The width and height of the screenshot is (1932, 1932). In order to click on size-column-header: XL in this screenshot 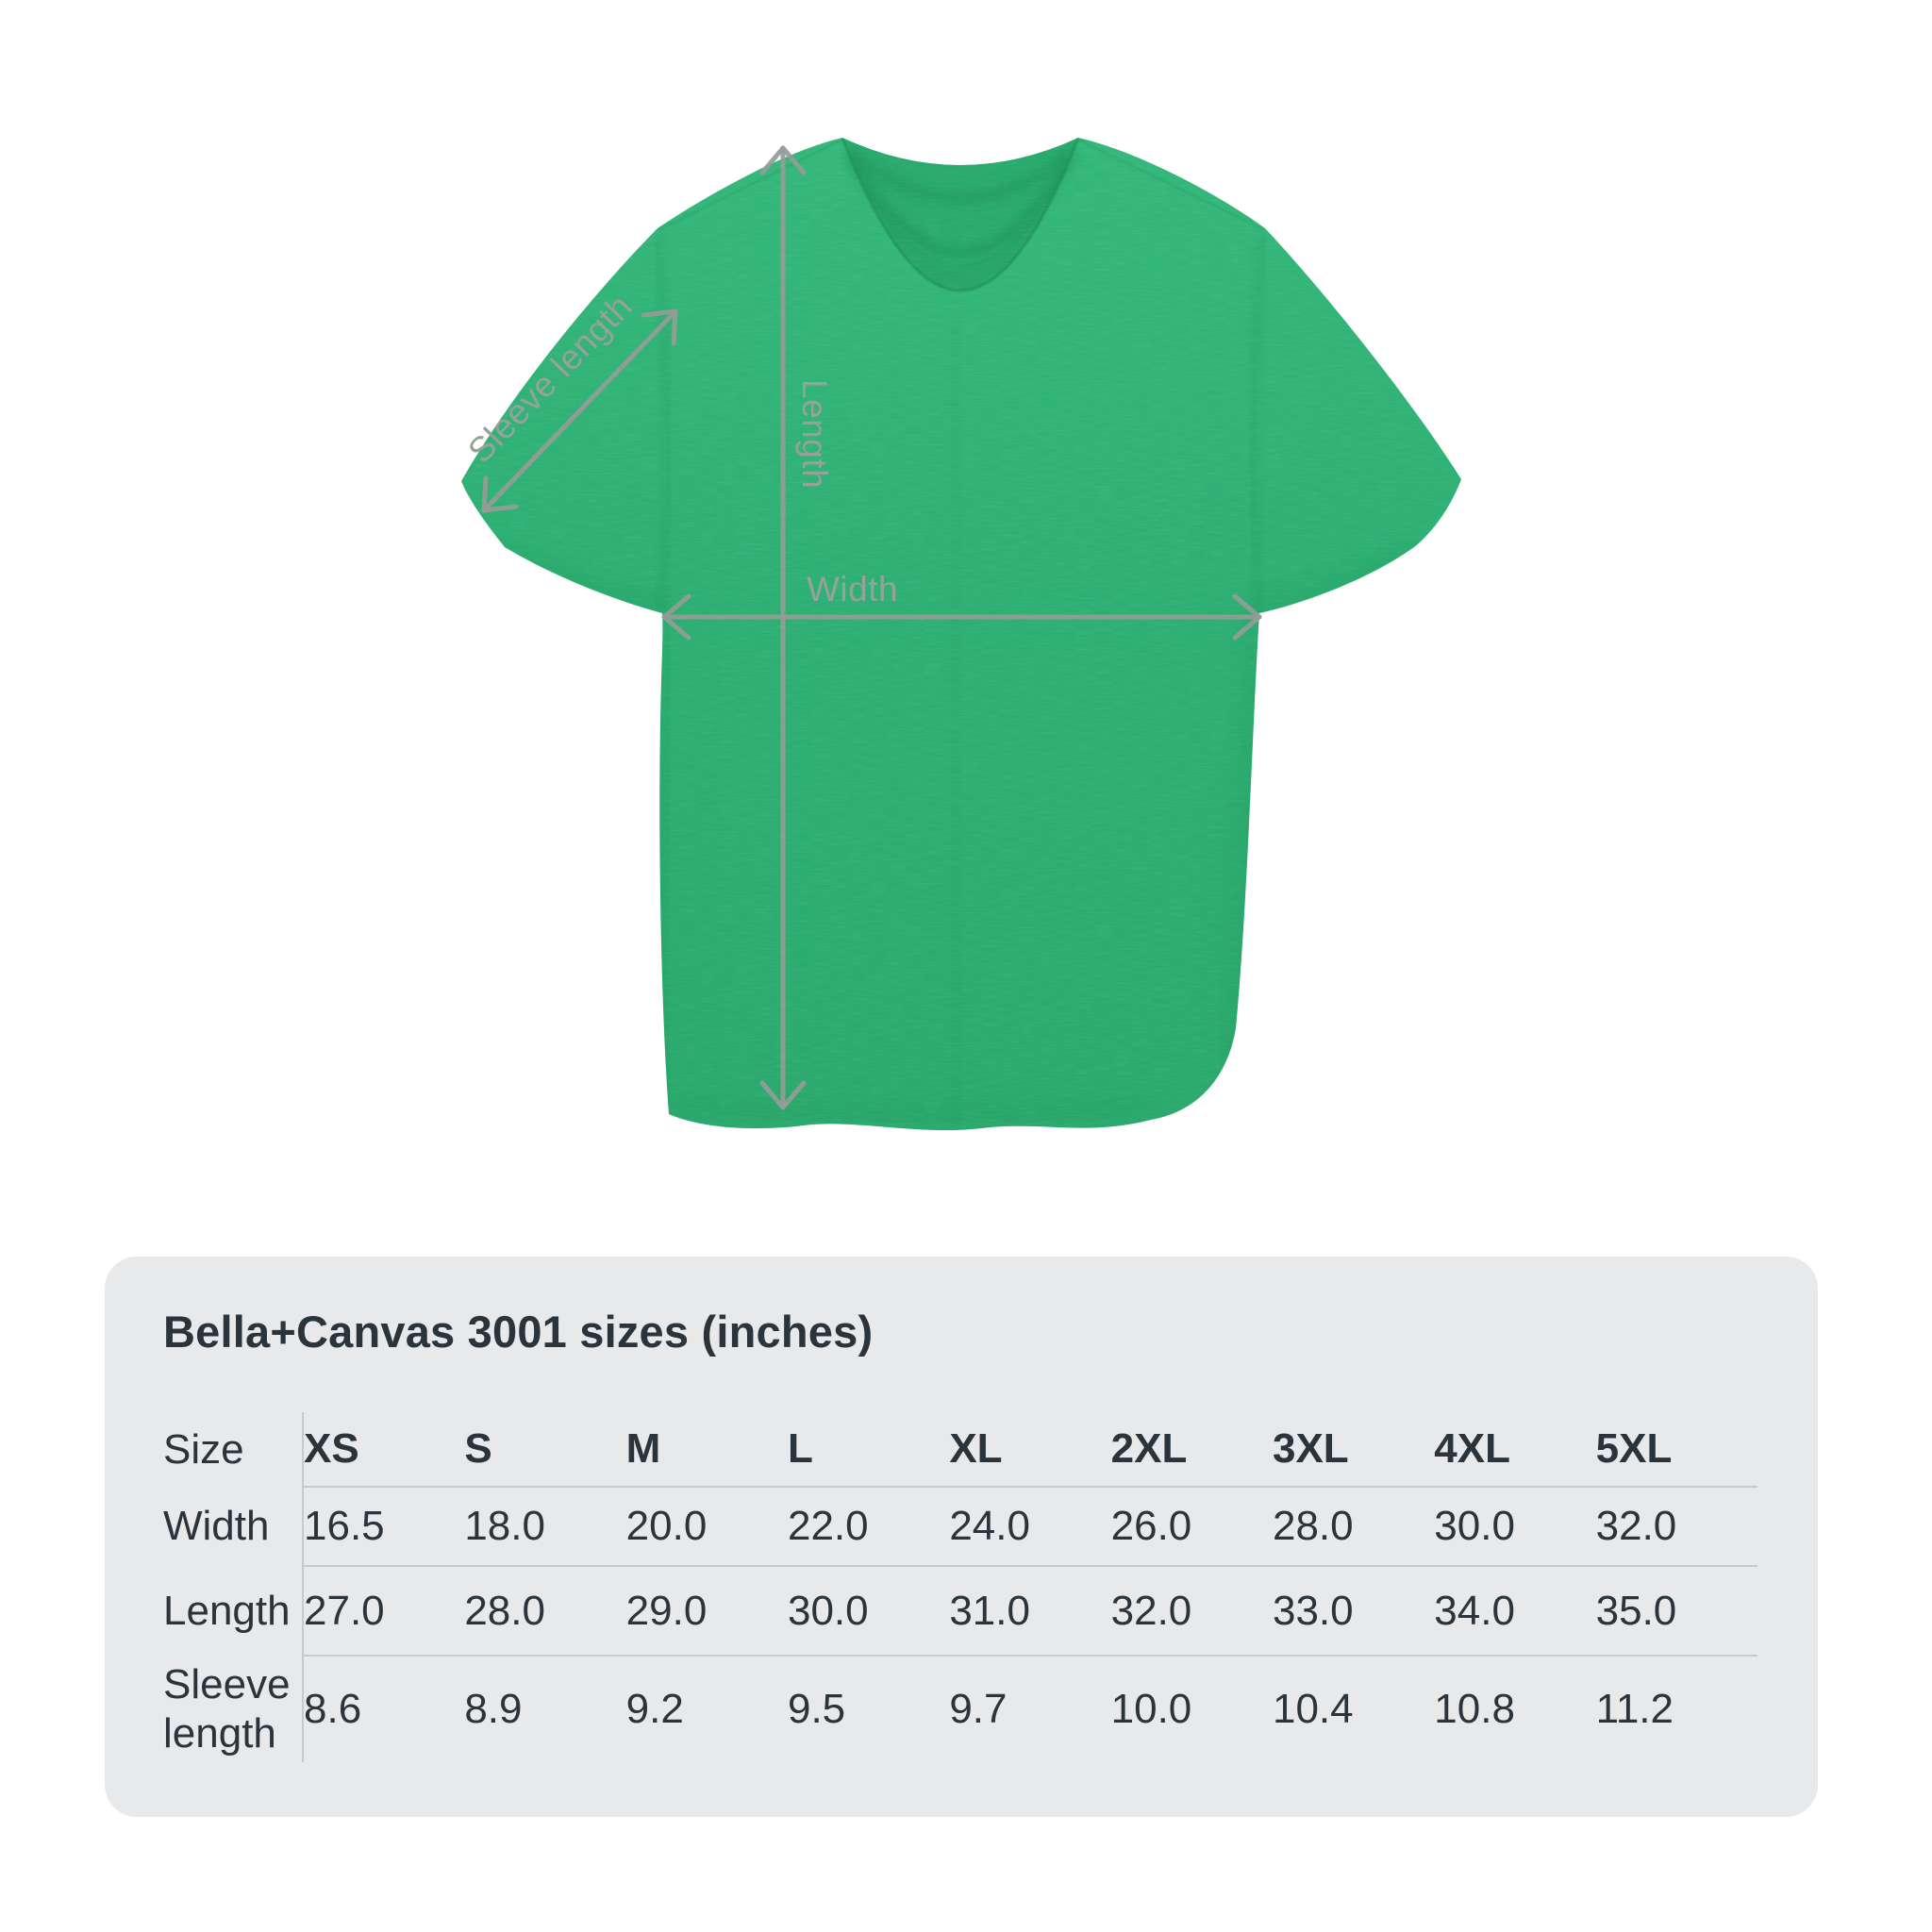, I will do `click(976, 1449)`.